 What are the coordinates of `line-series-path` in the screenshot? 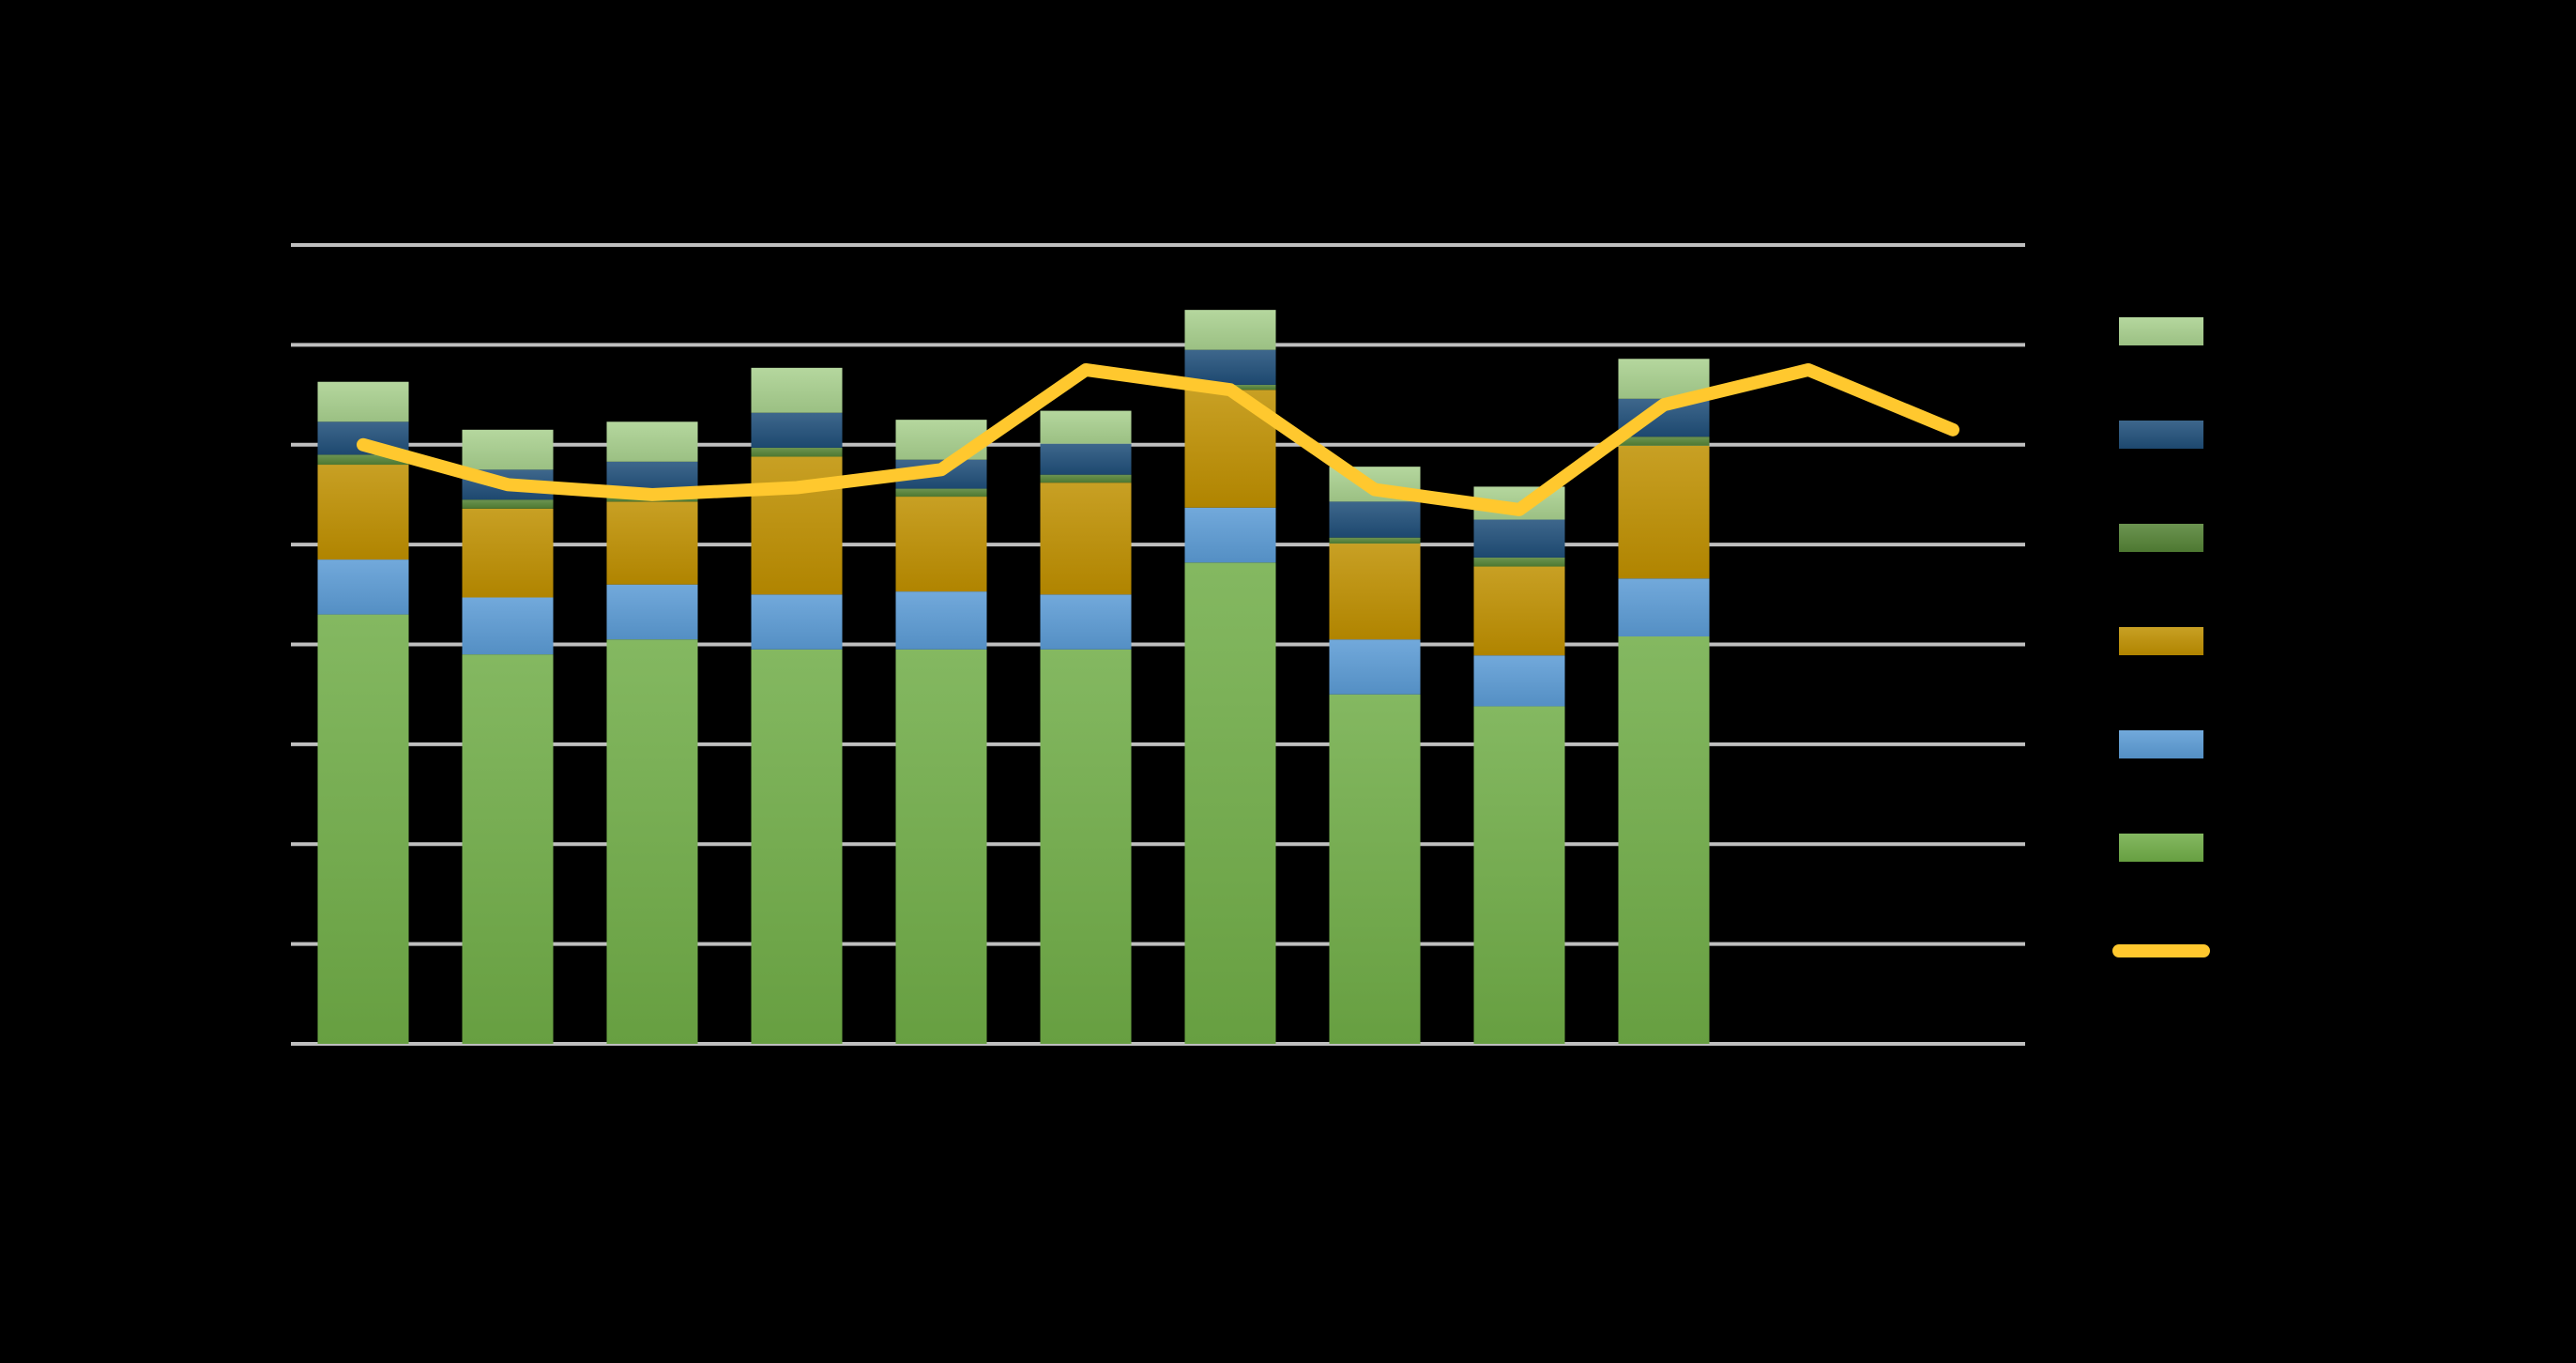 It's located at (1158, 439).